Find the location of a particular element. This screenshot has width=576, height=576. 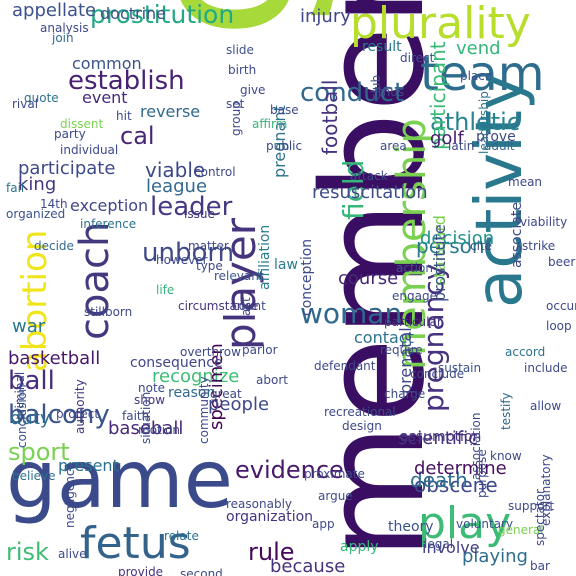

word-design: design is located at coordinates (362, 426).